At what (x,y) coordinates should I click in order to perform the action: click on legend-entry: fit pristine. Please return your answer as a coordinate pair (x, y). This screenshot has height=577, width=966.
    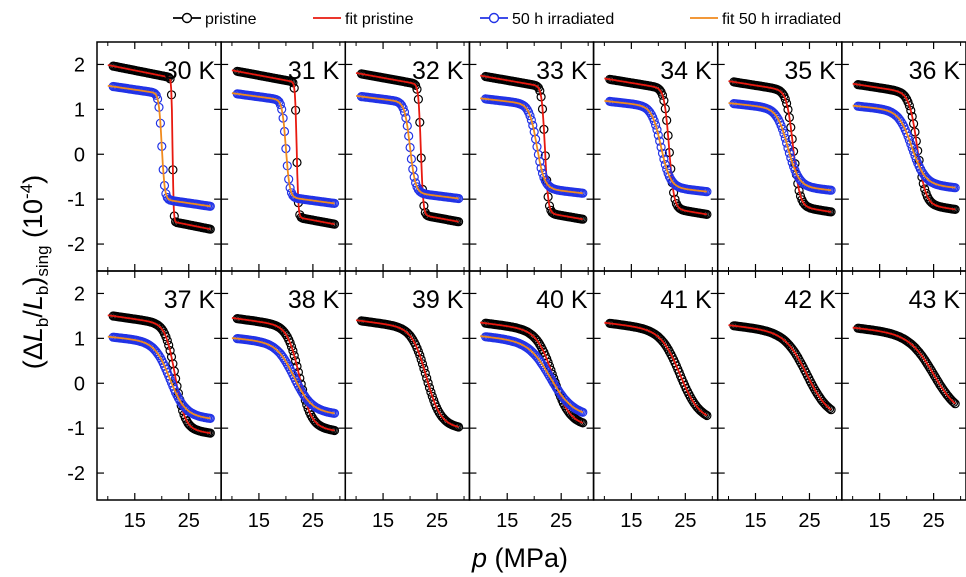
    Looking at the image, I should click on (363, 19).